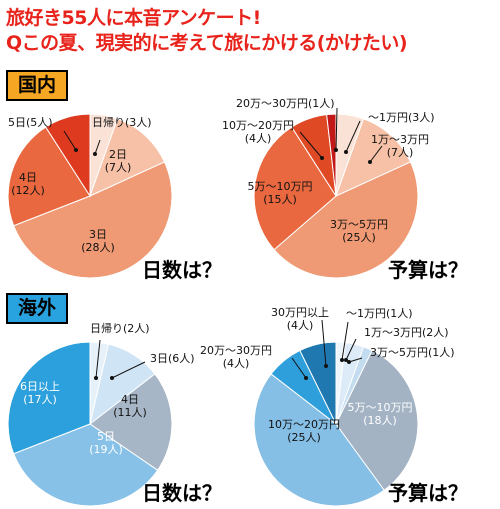 The width and height of the screenshot is (500, 509). I want to click on slice-label: ～1万円(3人), so click(401, 117).